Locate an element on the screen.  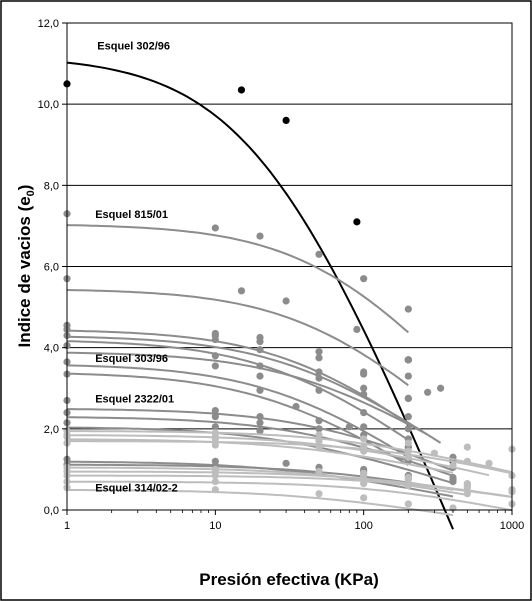
series-annotation: Esquel 302/96 is located at coordinates (133, 46).